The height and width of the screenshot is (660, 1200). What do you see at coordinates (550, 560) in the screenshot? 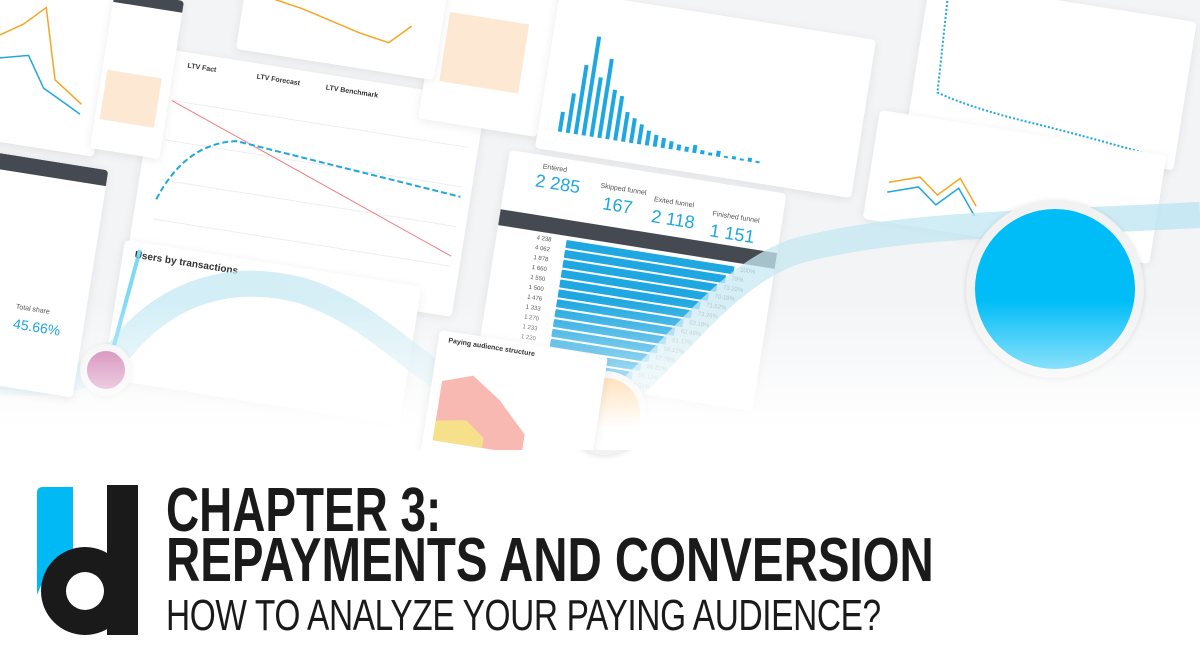
I see `headline-line-2: REPAYMENTS AND CONVERSION` at bounding box center [550, 560].